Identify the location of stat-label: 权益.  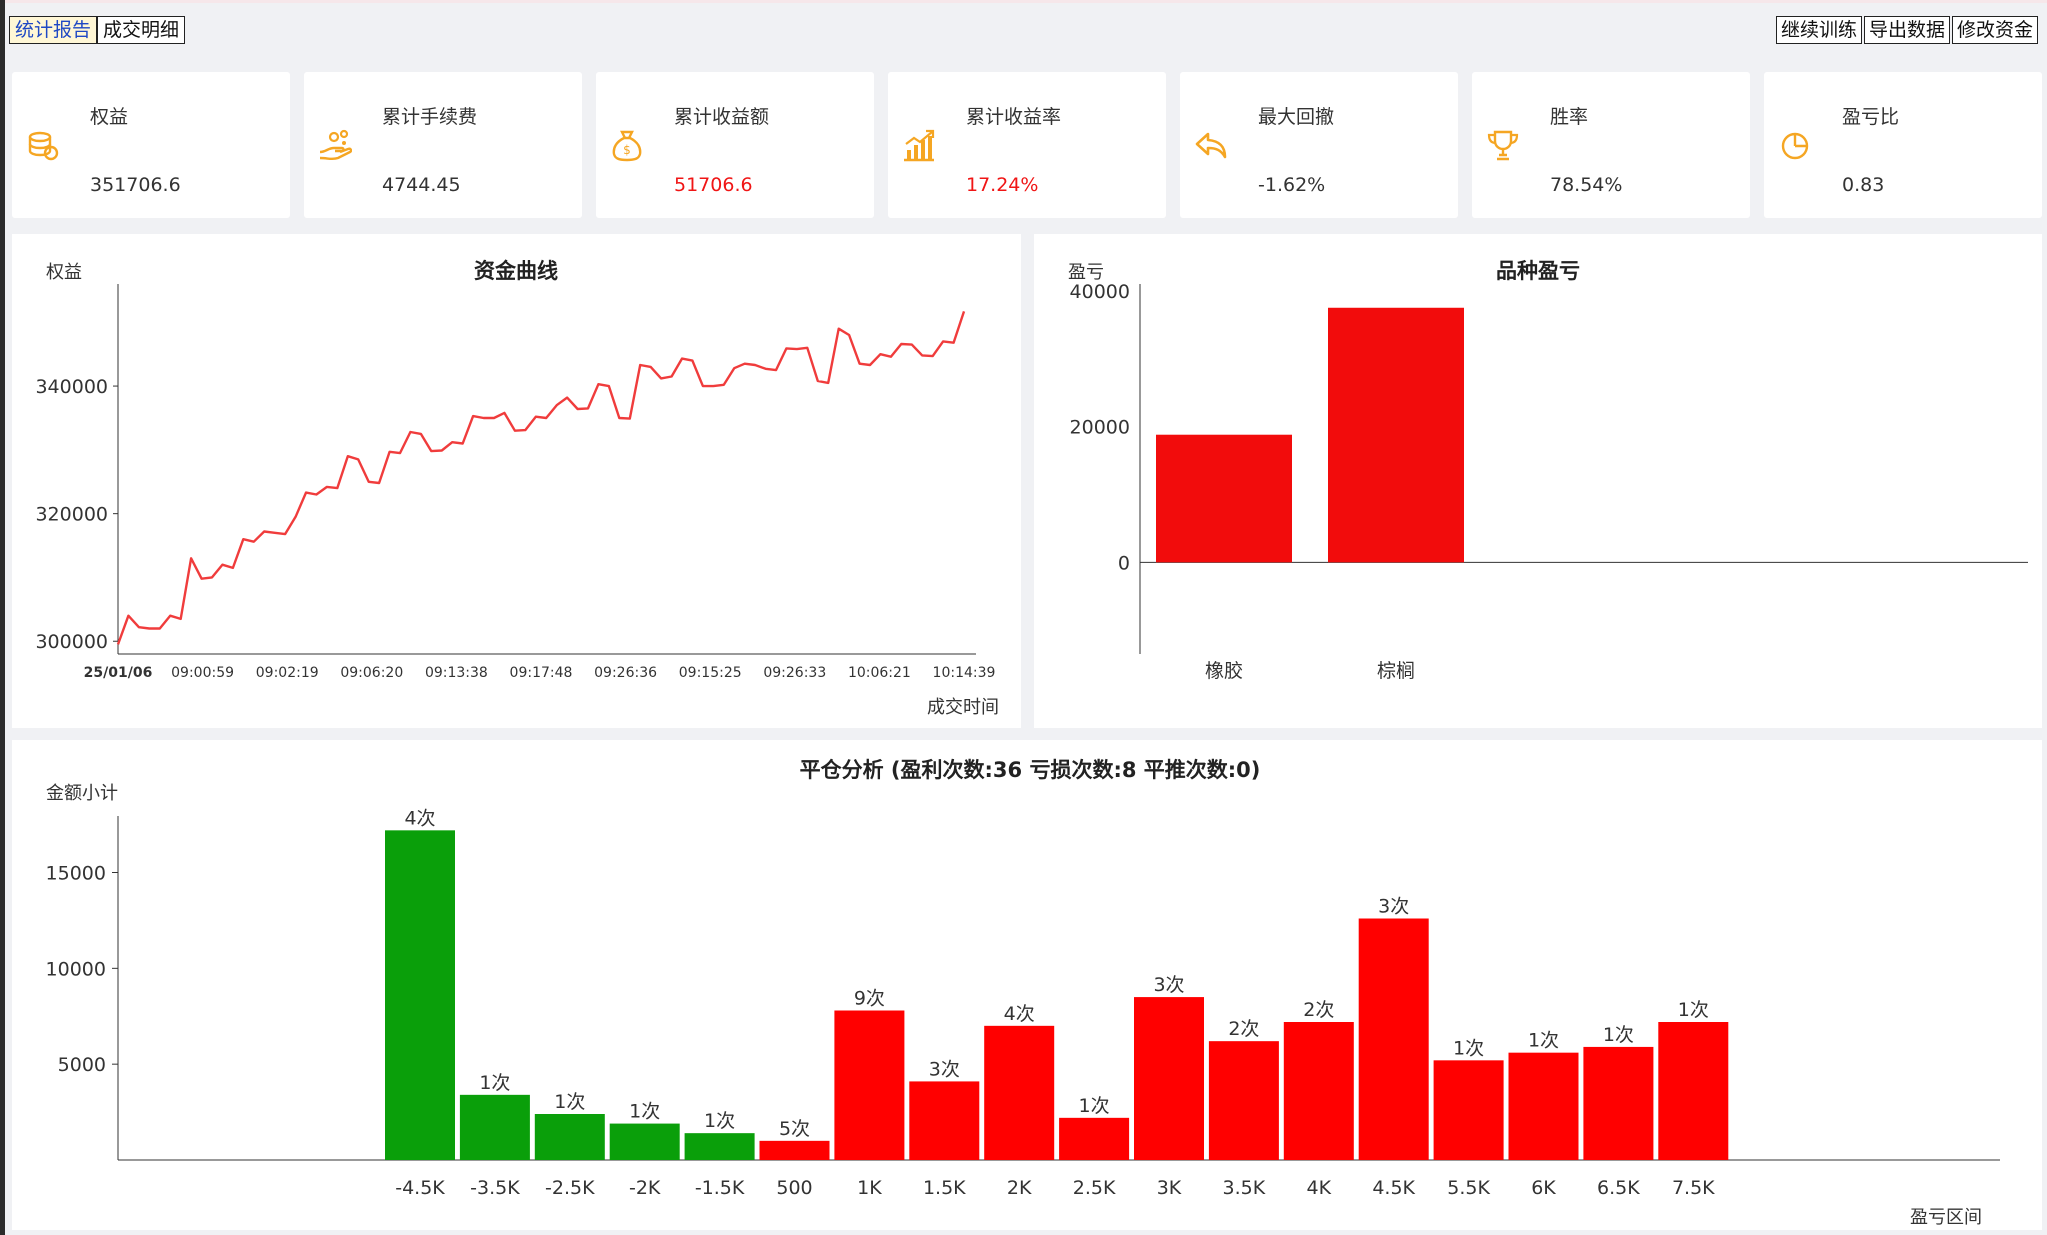
(109, 117).